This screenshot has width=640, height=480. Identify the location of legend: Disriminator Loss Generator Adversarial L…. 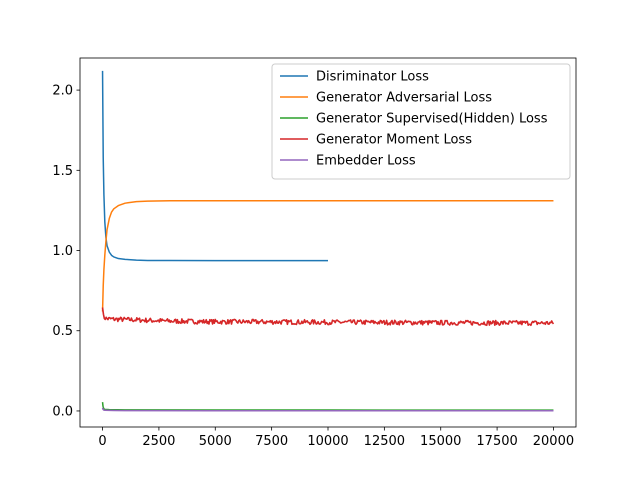
(421, 121).